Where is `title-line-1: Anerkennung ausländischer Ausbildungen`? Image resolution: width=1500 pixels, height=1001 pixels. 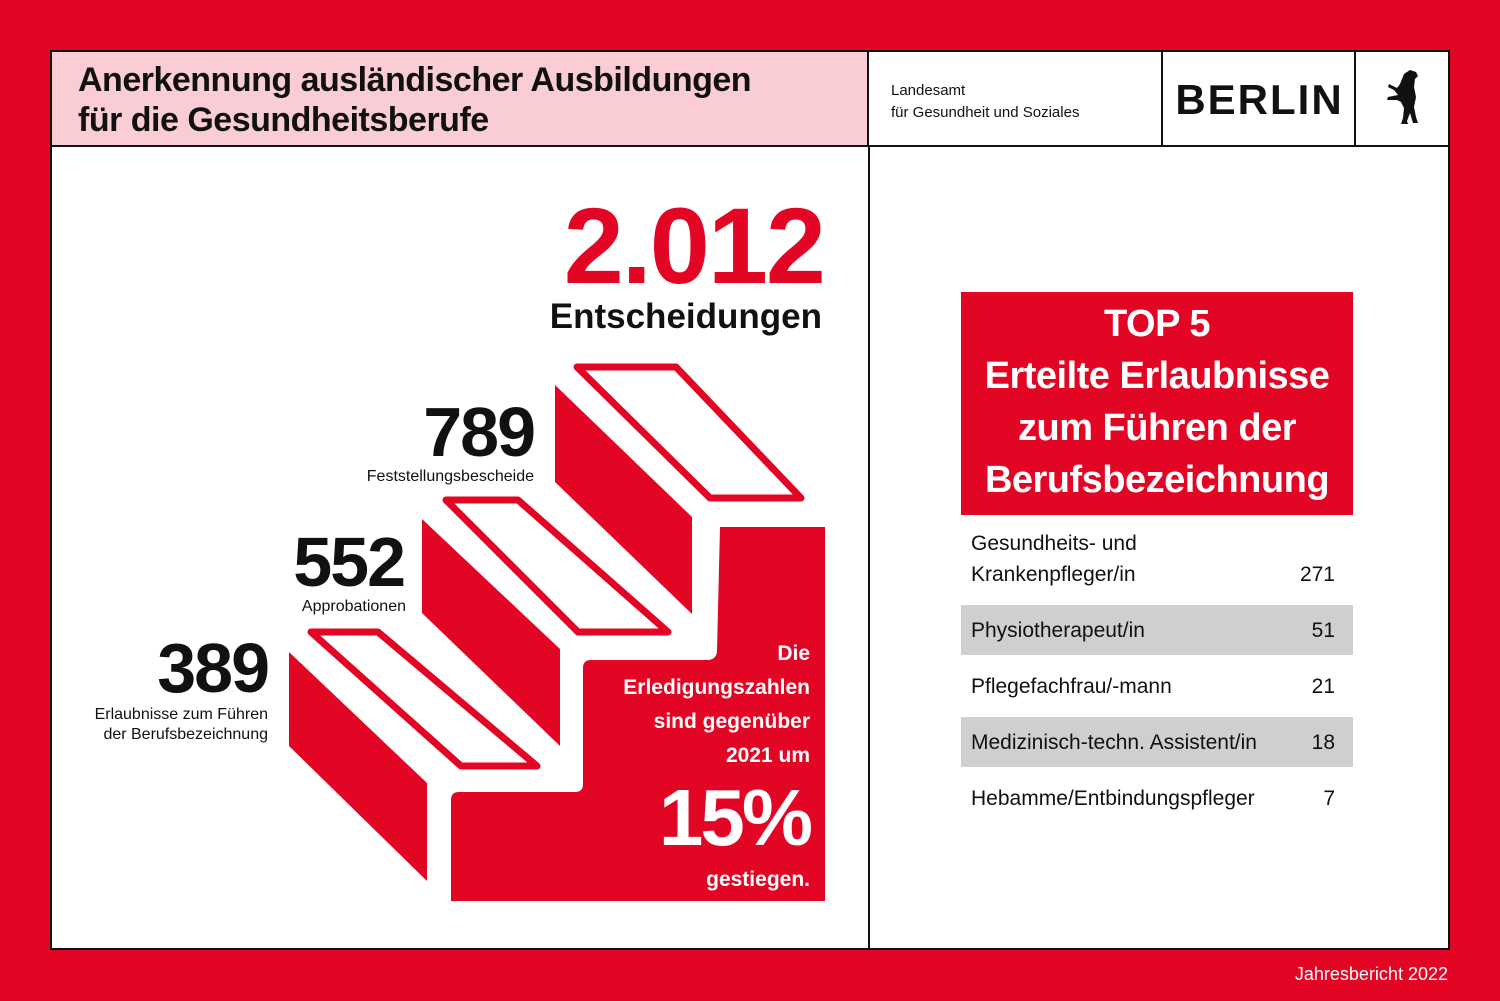 title-line-1: Anerkennung ausländischer Ausbildungen is located at coordinates (415, 80).